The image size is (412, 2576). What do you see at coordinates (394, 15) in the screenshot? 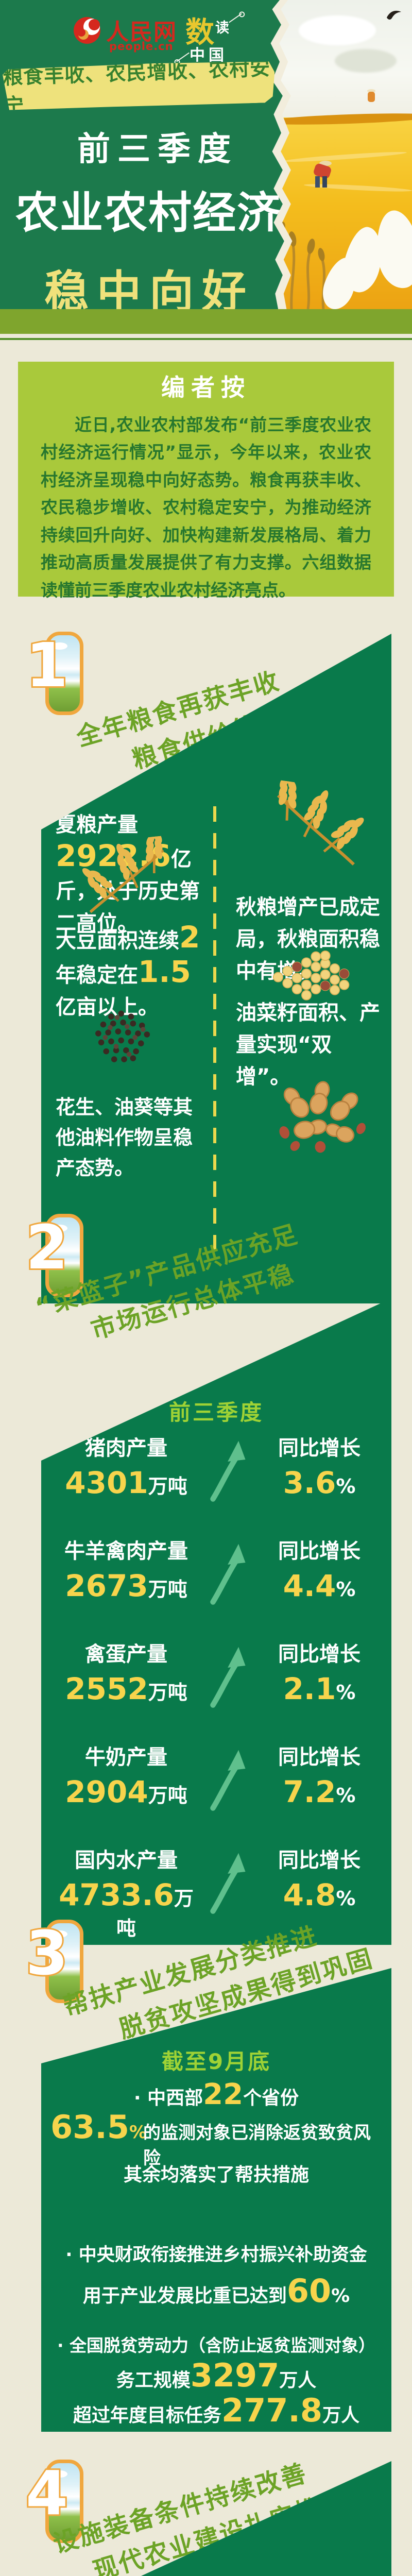
I see `bird-icon` at bounding box center [394, 15].